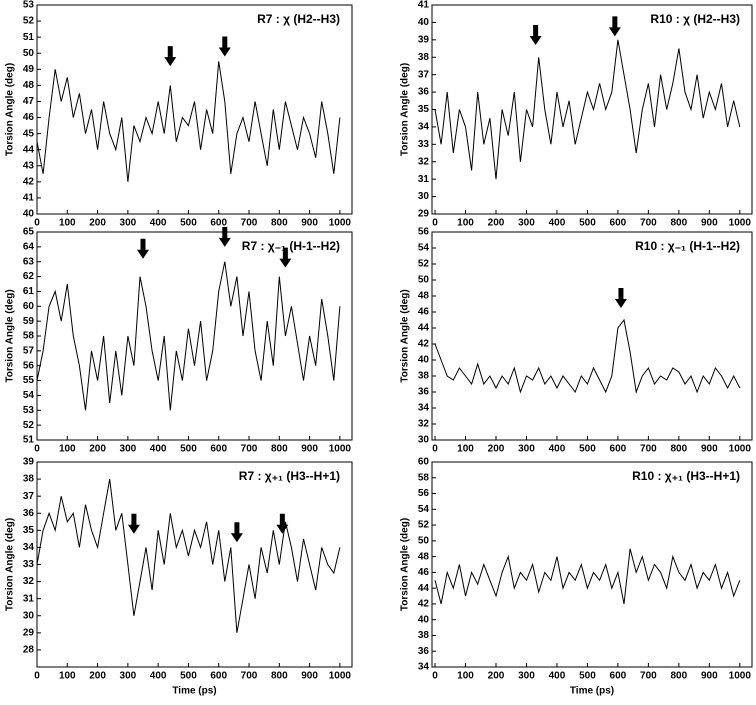  What do you see at coordinates (29, 380) in the screenshot?
I see `y-tick-label: 55` at bounding box center [29, 380].